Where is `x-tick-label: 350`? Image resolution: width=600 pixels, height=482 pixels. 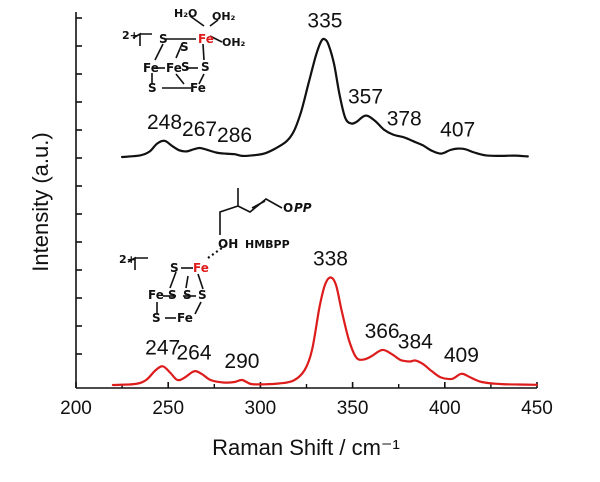
x-tick-label: 350 is located at coordinates (353, 408).